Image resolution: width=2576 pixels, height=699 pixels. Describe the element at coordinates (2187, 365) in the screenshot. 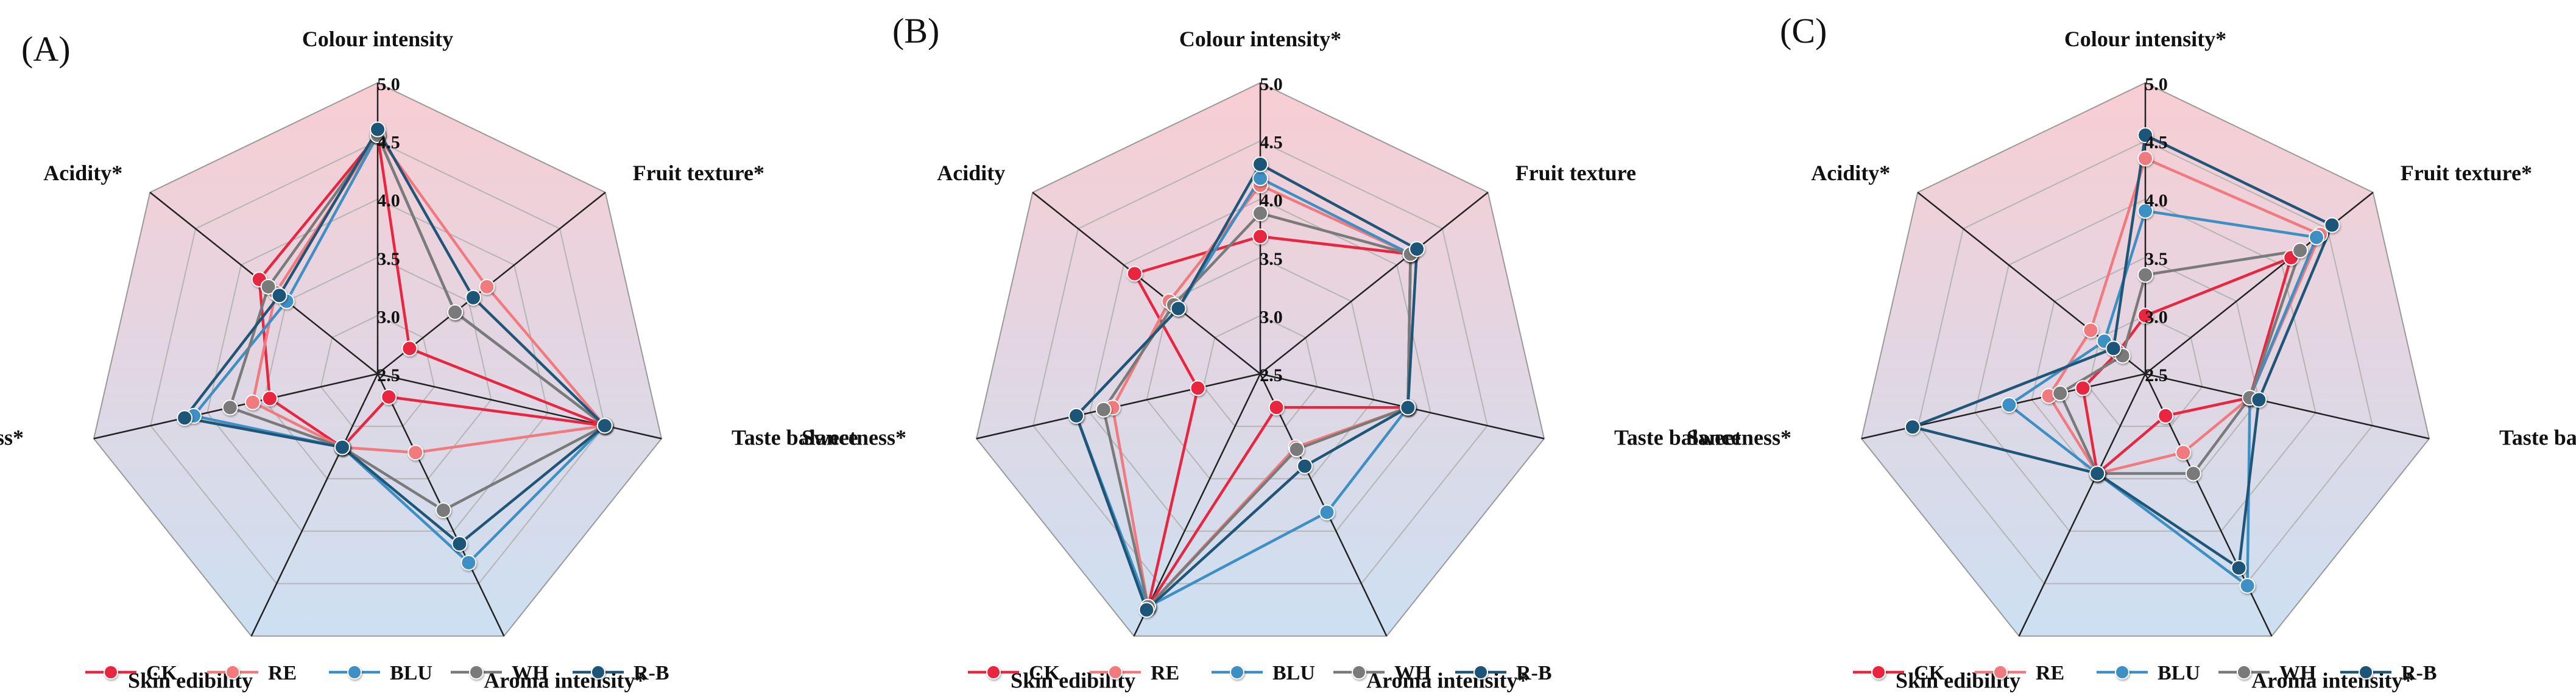

I see `series-line-CK` at that location.